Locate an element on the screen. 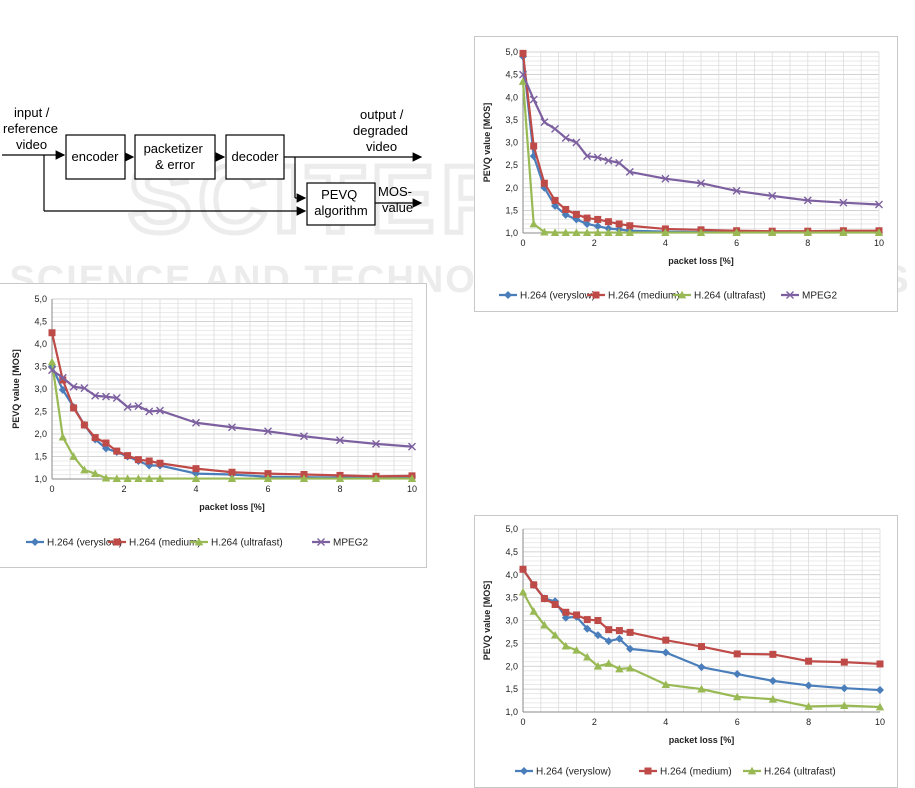 The height and width of the screenshot is (788, 915). series-medium is located at coordinates (232, 404).